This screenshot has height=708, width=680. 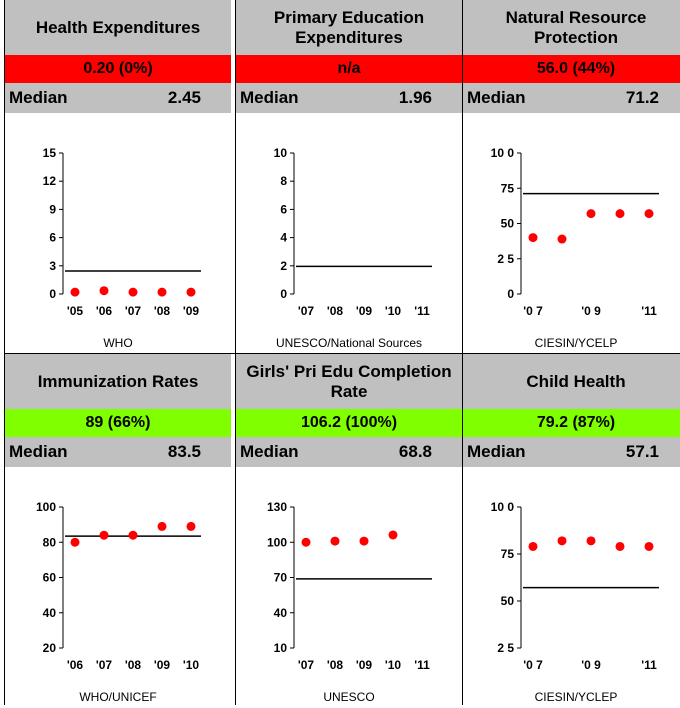 What do you see at coordinates (283, 238) in the screenshot?
I see `y-tick-label: 4` at bounding box center [283, 238].